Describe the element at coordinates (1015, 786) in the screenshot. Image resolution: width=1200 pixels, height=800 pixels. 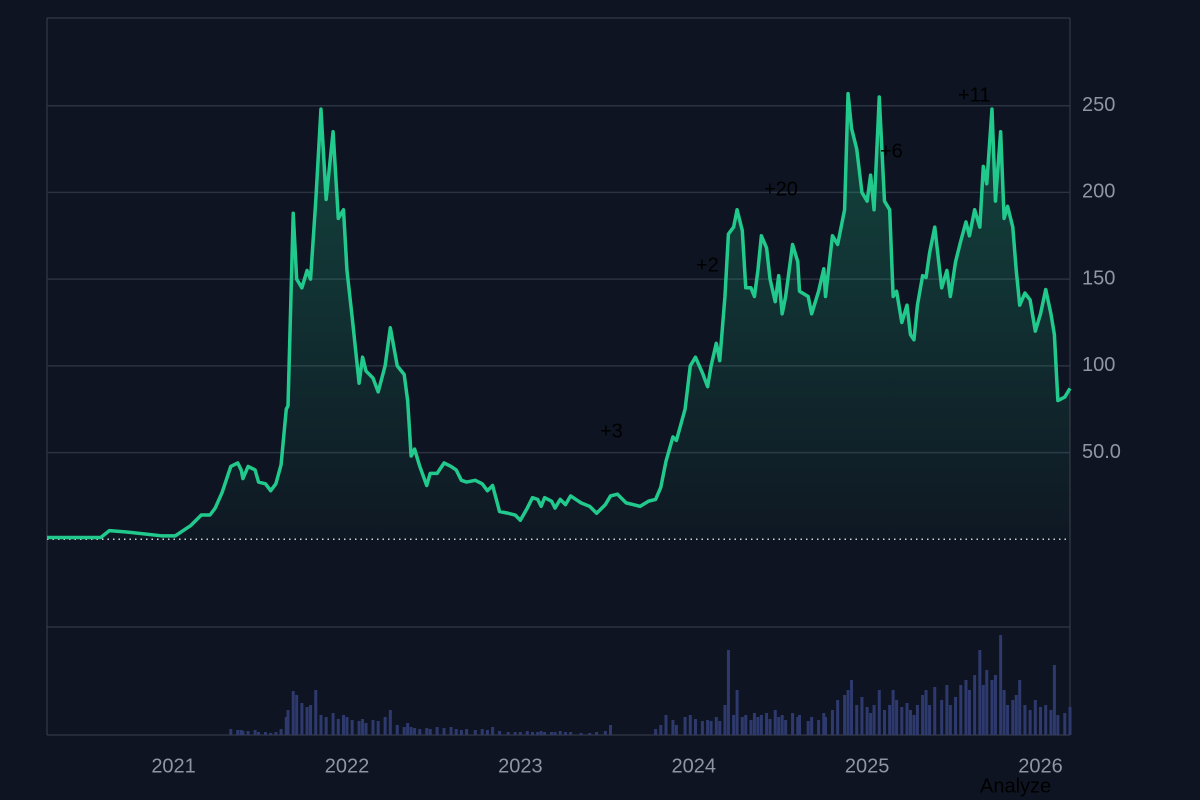
I see `analyze-button: Analyze` at that location.